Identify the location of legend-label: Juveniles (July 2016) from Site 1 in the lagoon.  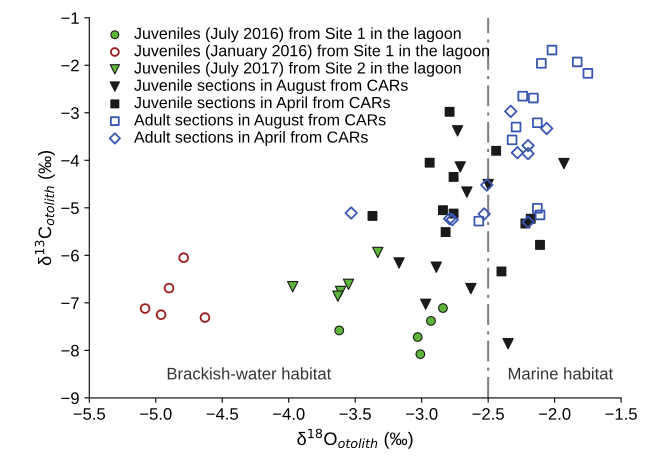
(297, 34).